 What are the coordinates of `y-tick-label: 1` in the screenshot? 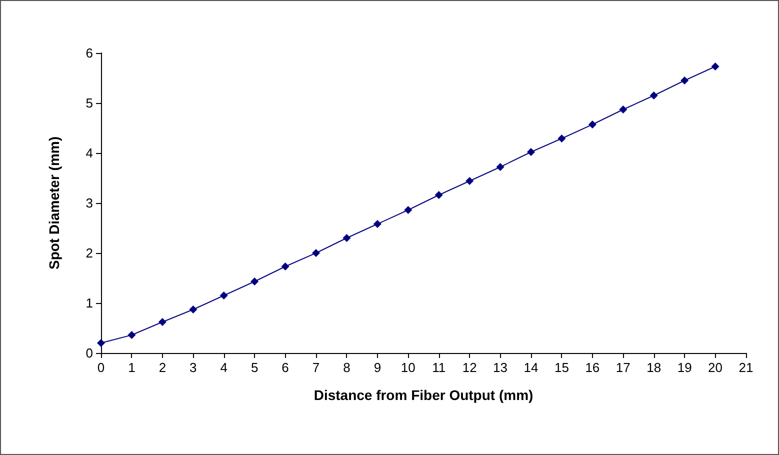 It's located at (89, 303).